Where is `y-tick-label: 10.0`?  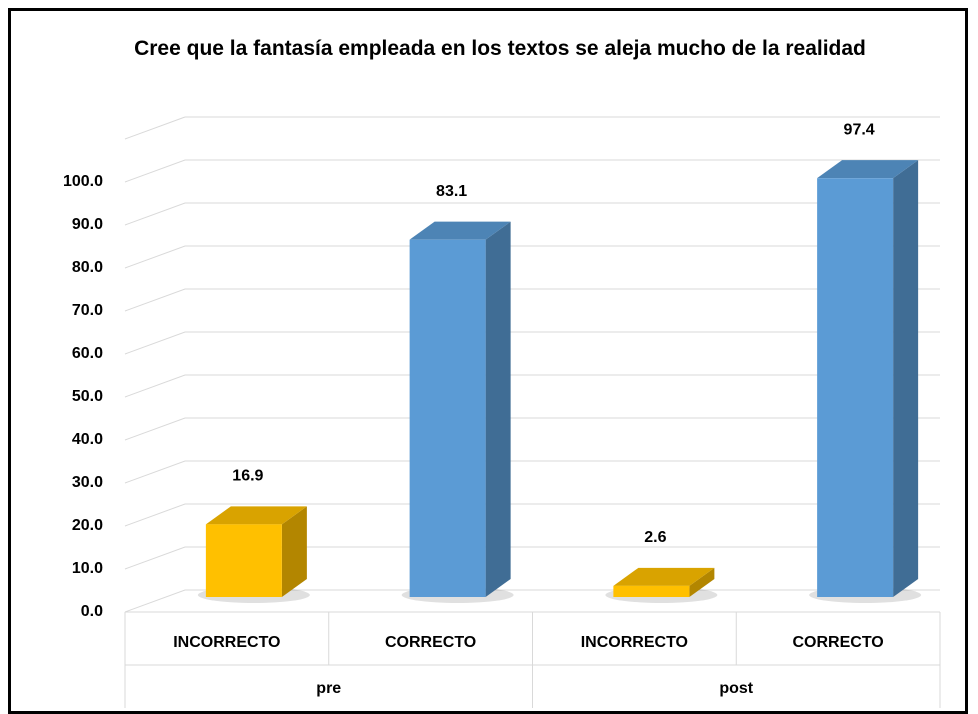
y-tick-label: 10.0 is located at coordinates (87, 568).